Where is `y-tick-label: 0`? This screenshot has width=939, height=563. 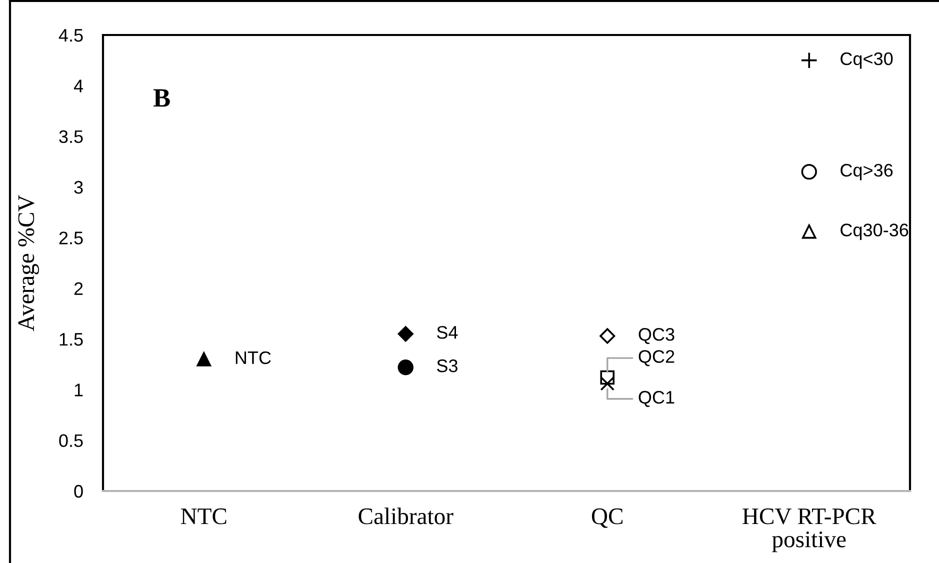 y-tick-label: 0 is located at coordinates (78, 491).